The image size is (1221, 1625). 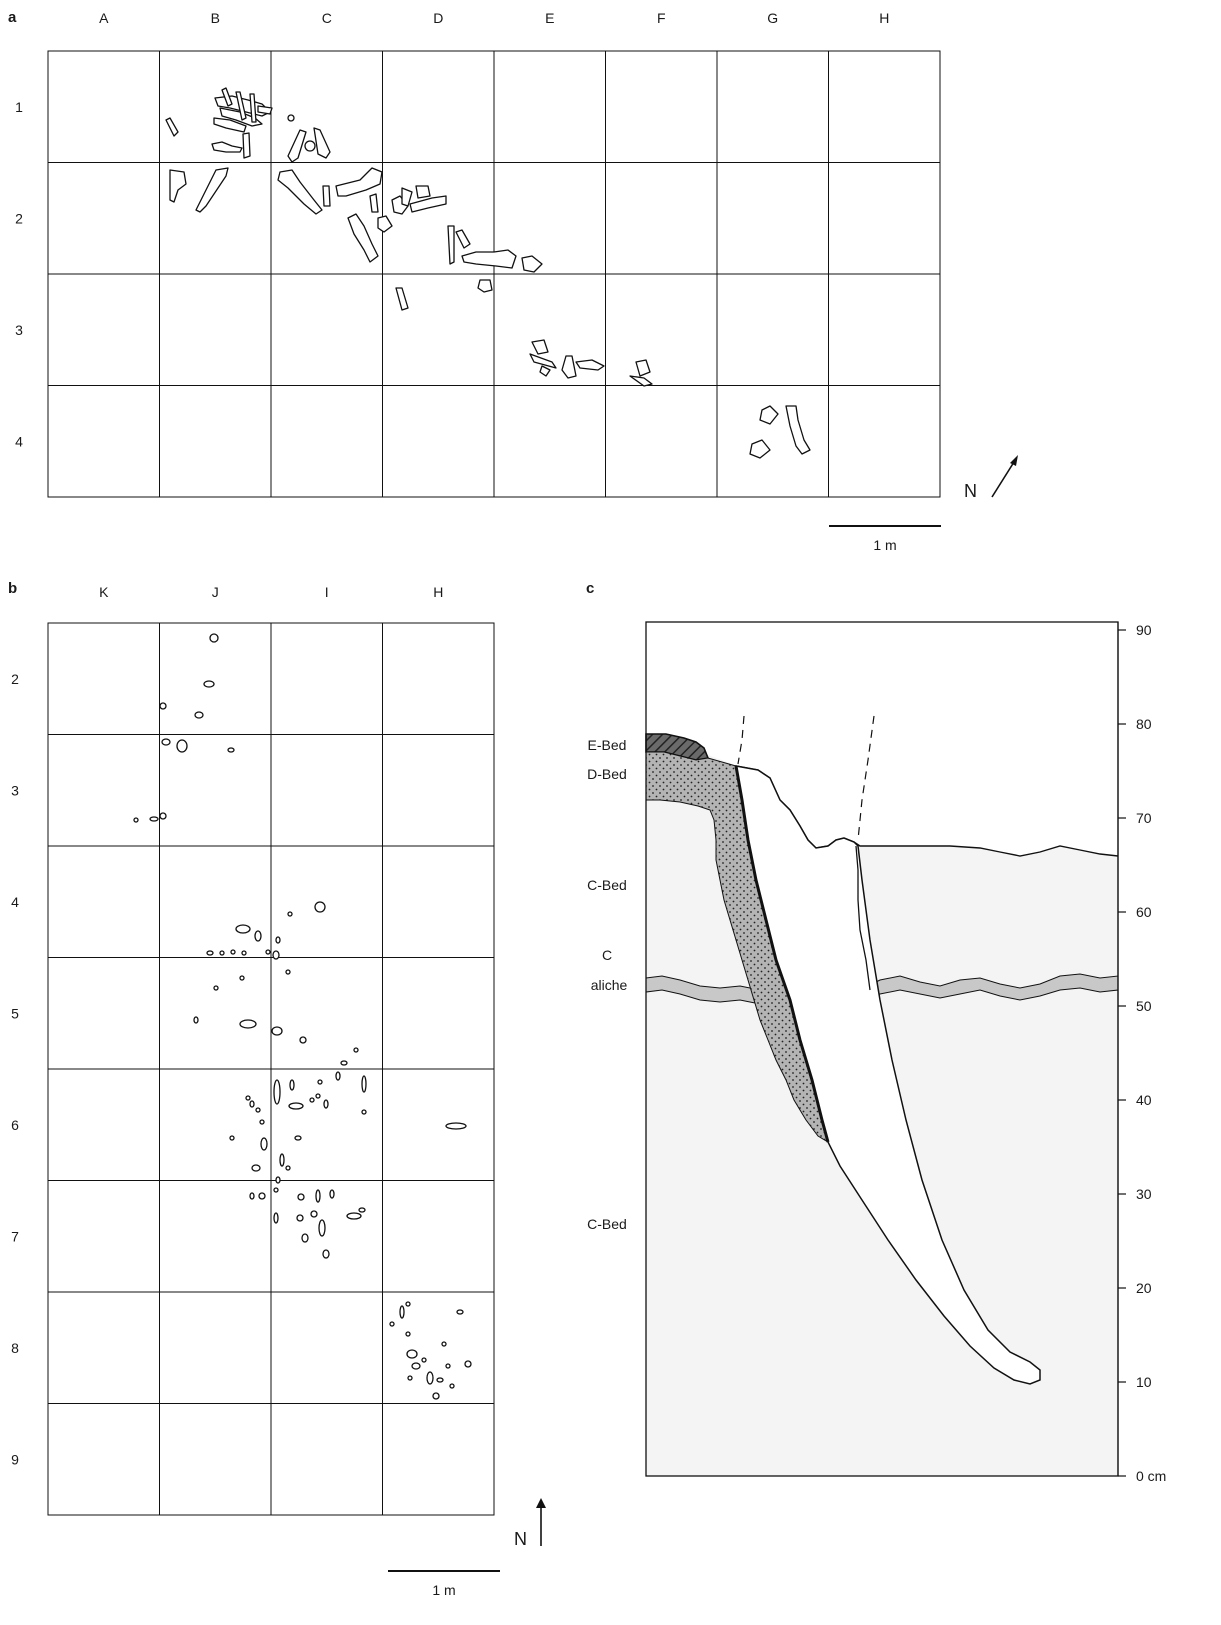 I want to click on column-label-h: H, so click(x=884, y=18).